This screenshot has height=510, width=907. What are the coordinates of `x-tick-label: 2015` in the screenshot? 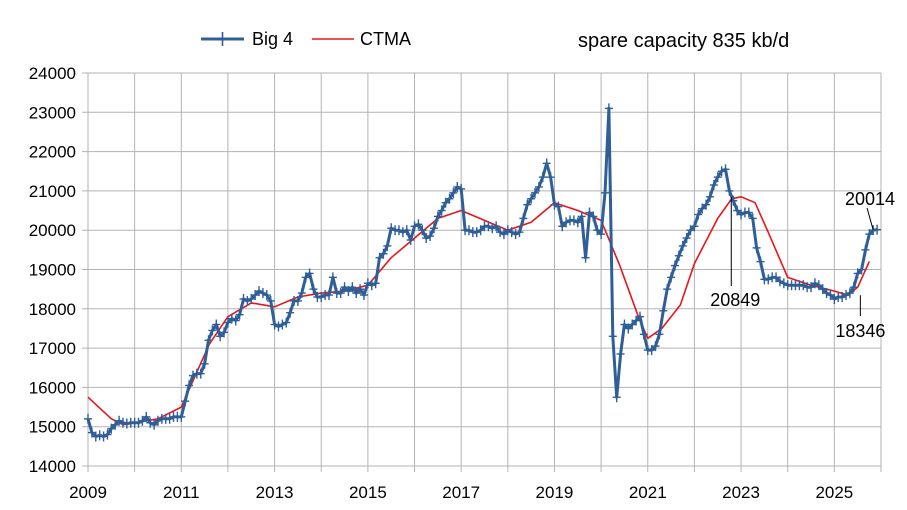 It's located at (368, 492).